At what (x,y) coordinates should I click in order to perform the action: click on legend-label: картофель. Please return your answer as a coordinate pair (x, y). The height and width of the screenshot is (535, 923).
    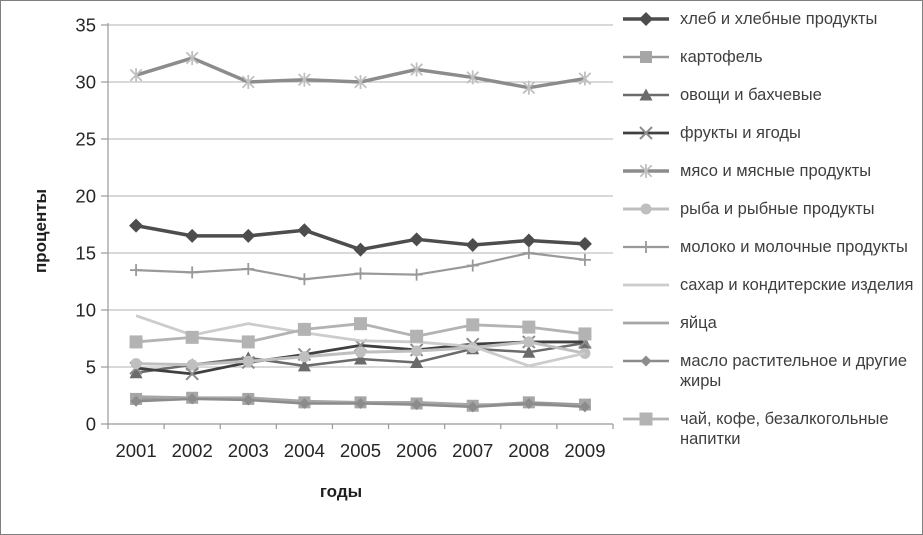
    Looking at the image, I should click on (721, 57).